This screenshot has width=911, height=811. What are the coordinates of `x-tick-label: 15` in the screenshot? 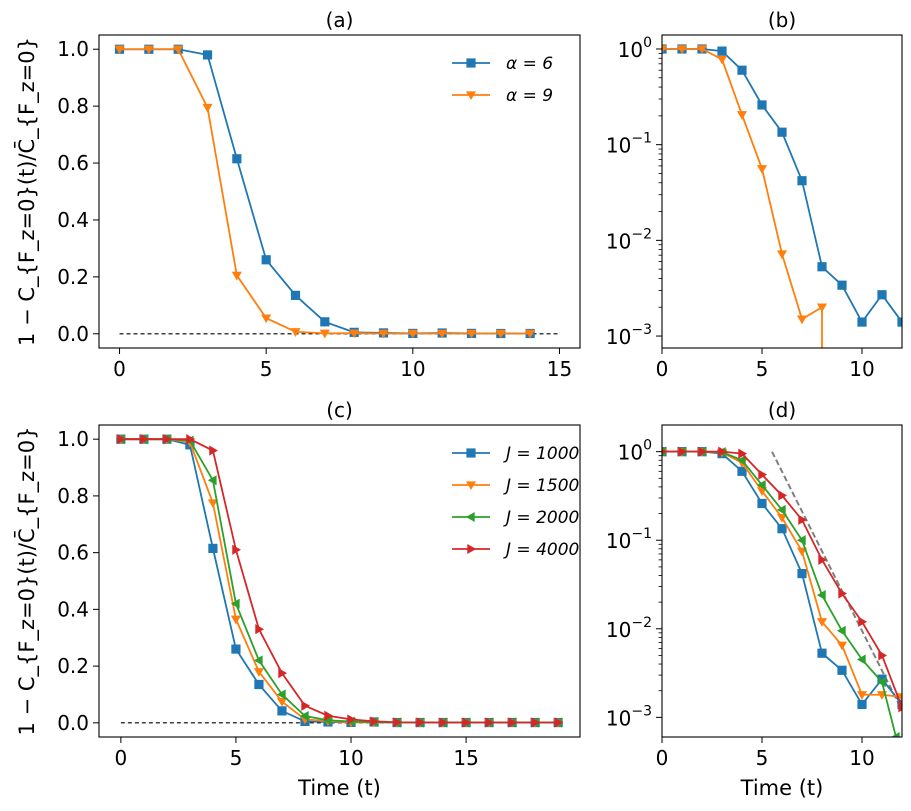 It's located at (465, 758).